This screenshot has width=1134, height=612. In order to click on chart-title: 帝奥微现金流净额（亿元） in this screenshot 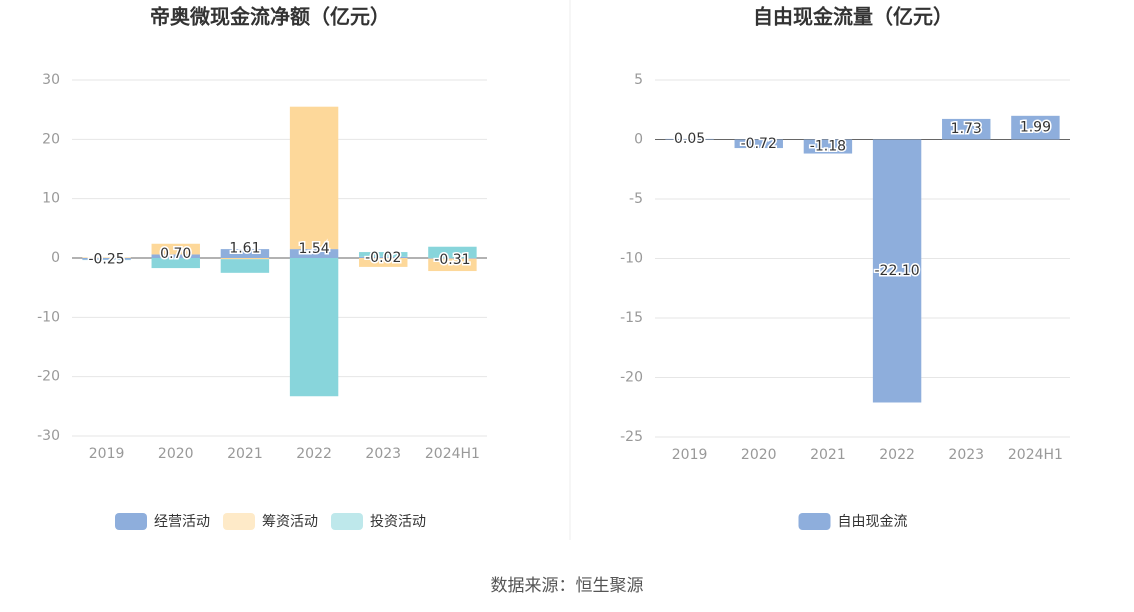, I will do `click(270, 17)`.